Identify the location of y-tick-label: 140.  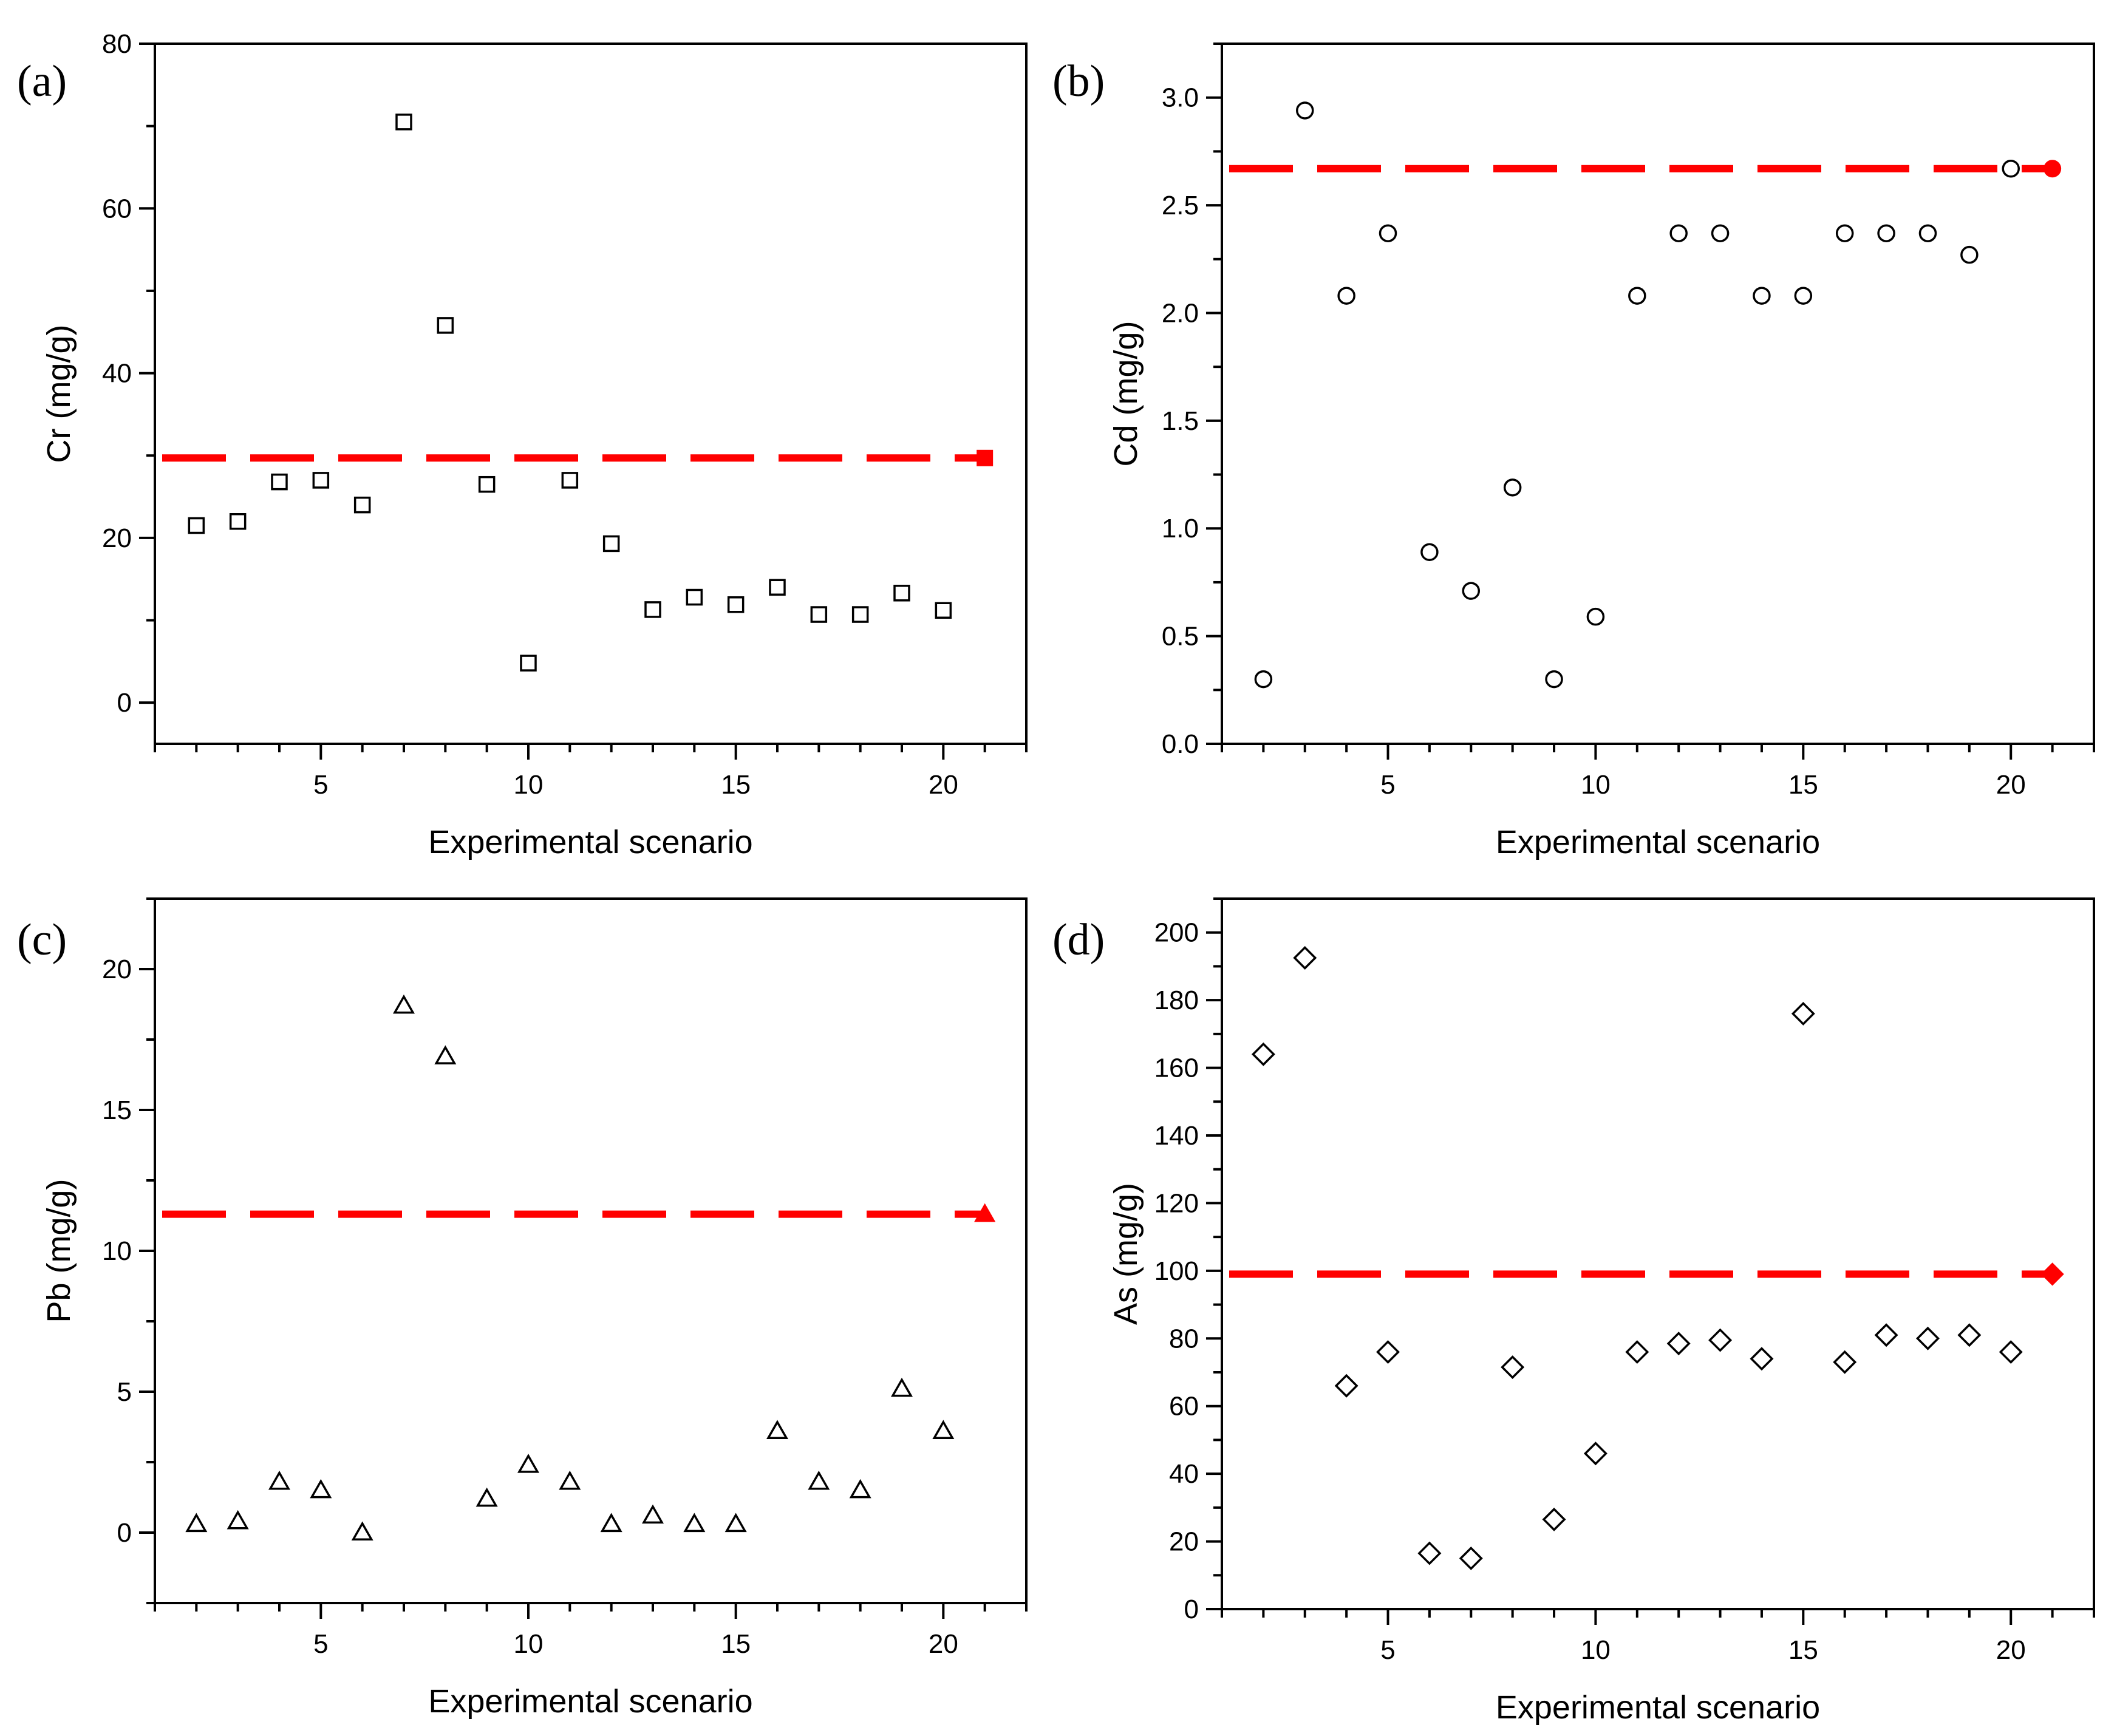
(1176, 1136).